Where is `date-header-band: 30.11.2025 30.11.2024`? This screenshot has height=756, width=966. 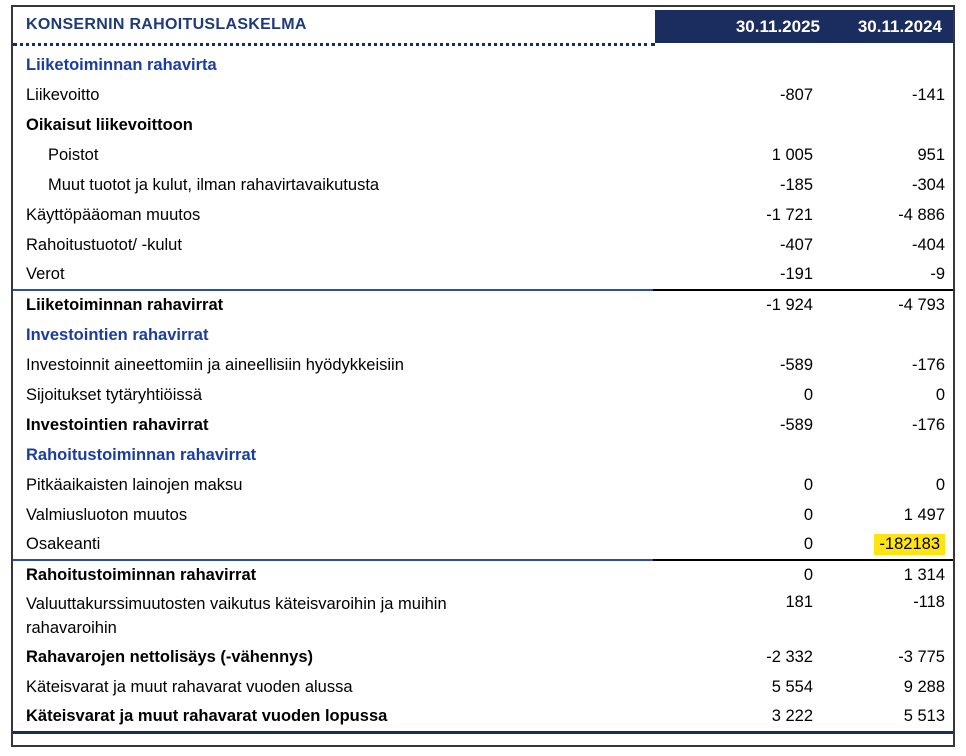 date-header-band: 30.11.2025 30.11.2024 is located at coordinates (804, 26).